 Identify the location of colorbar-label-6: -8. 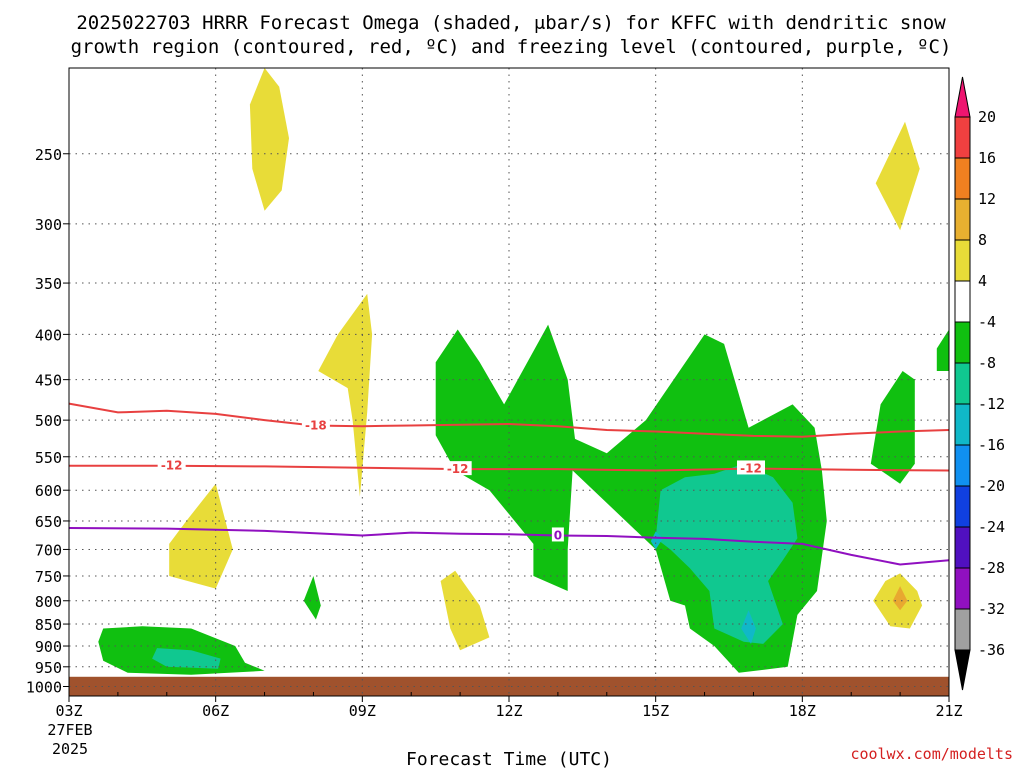
(987, 363).